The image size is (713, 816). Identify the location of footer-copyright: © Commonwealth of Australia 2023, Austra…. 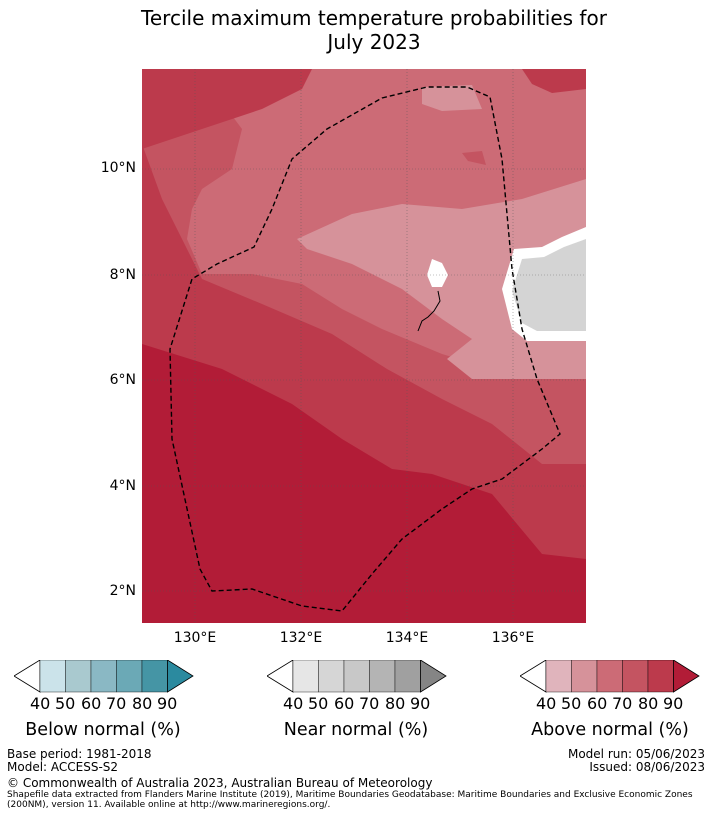
(220, 783).